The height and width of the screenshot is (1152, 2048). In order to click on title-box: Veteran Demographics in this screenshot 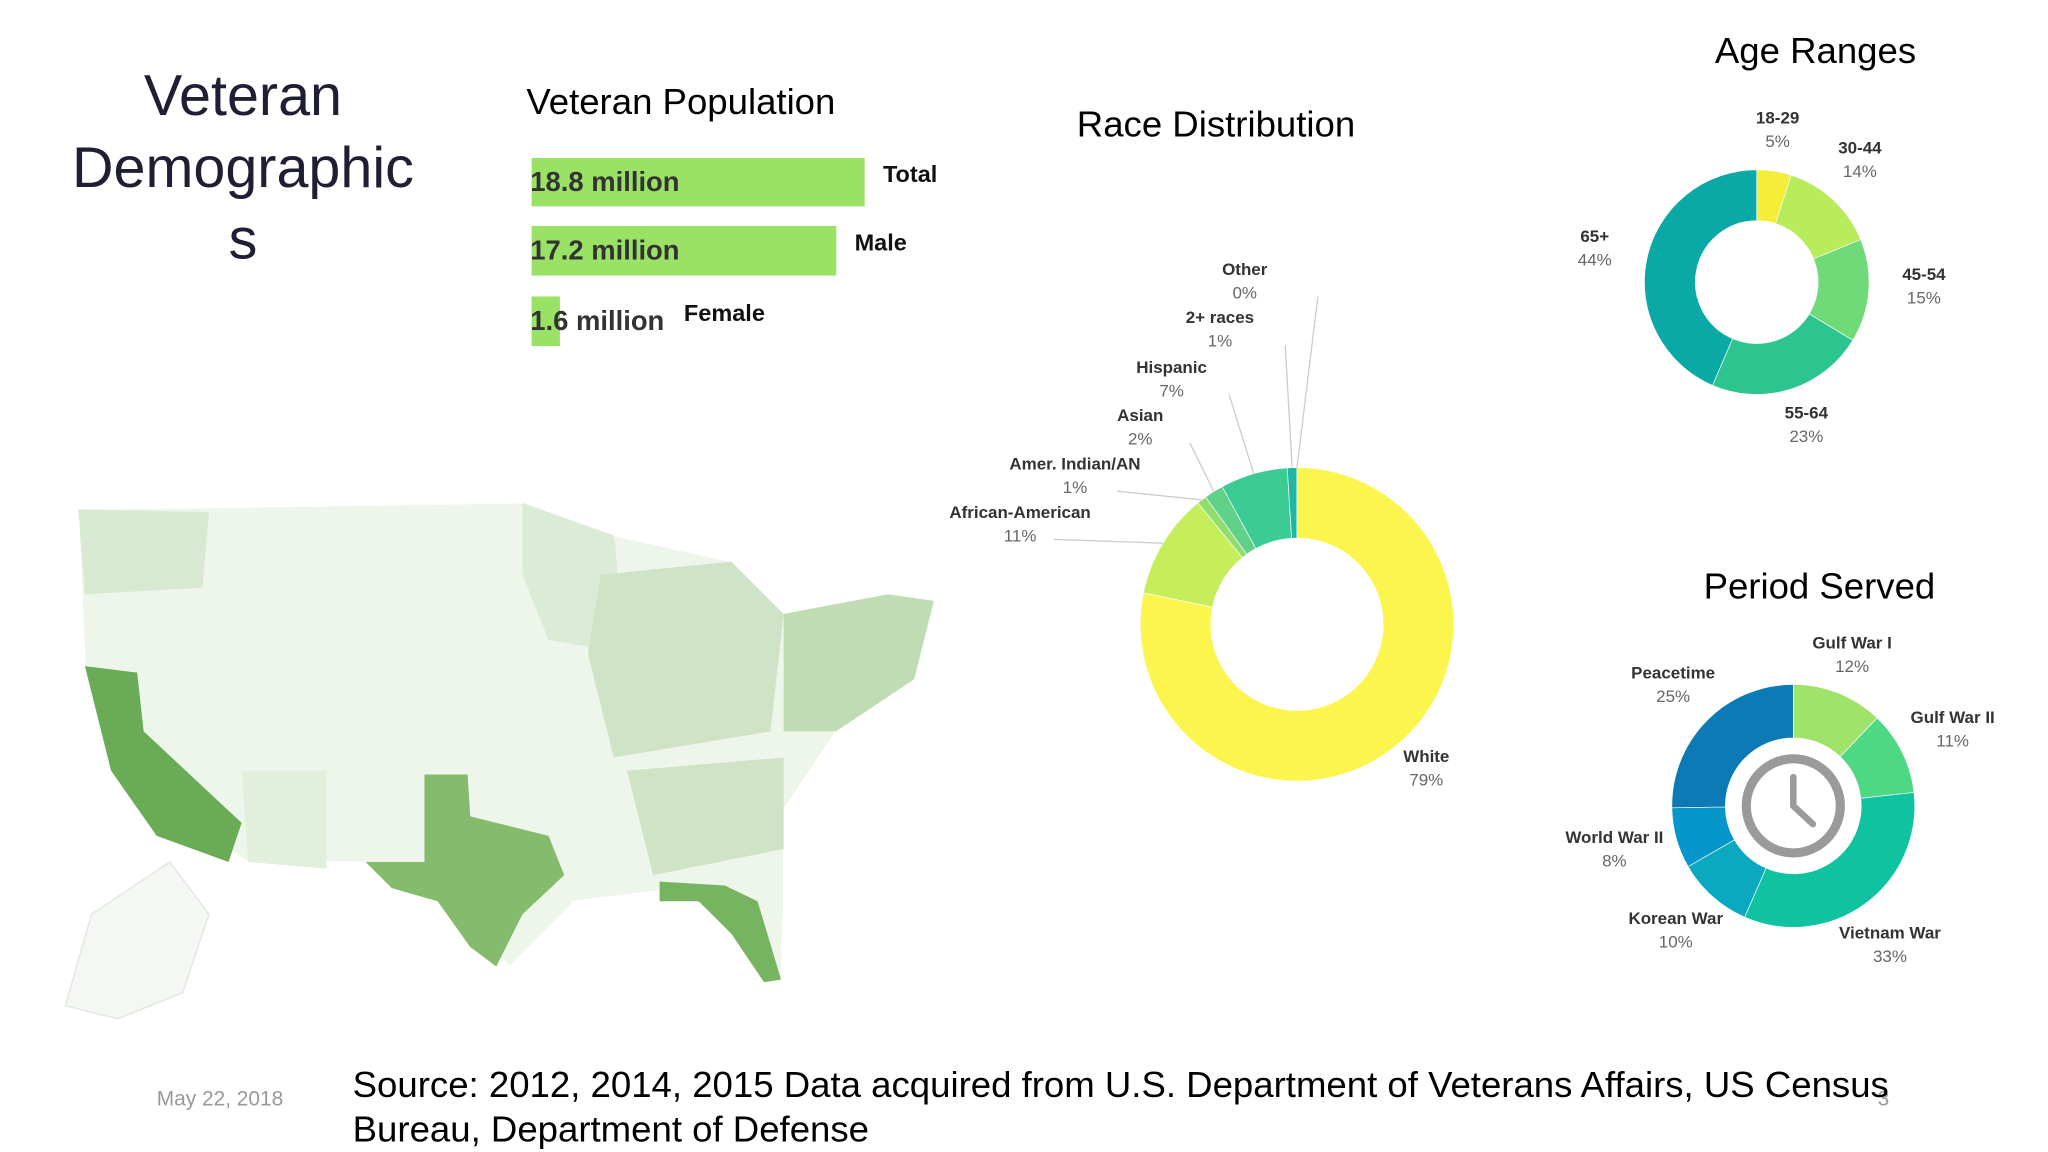, I will do `click(243, 168)`.